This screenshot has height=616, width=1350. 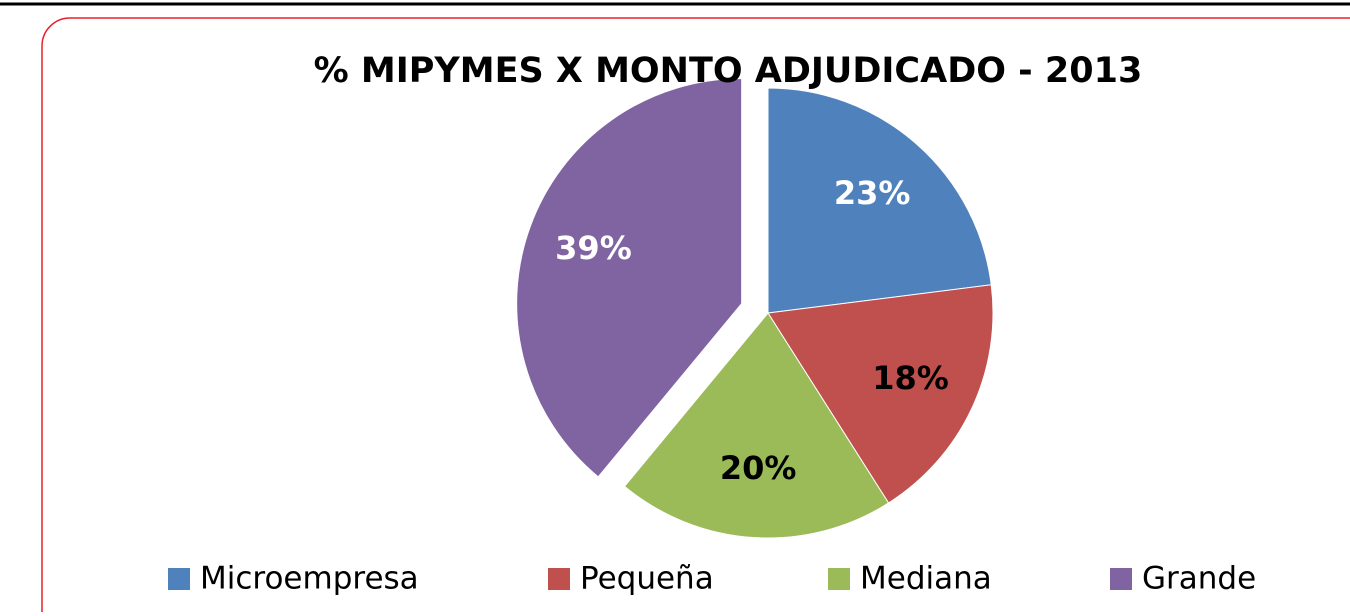 I want to click on data-label: 39%, so click(x=593, y=248).